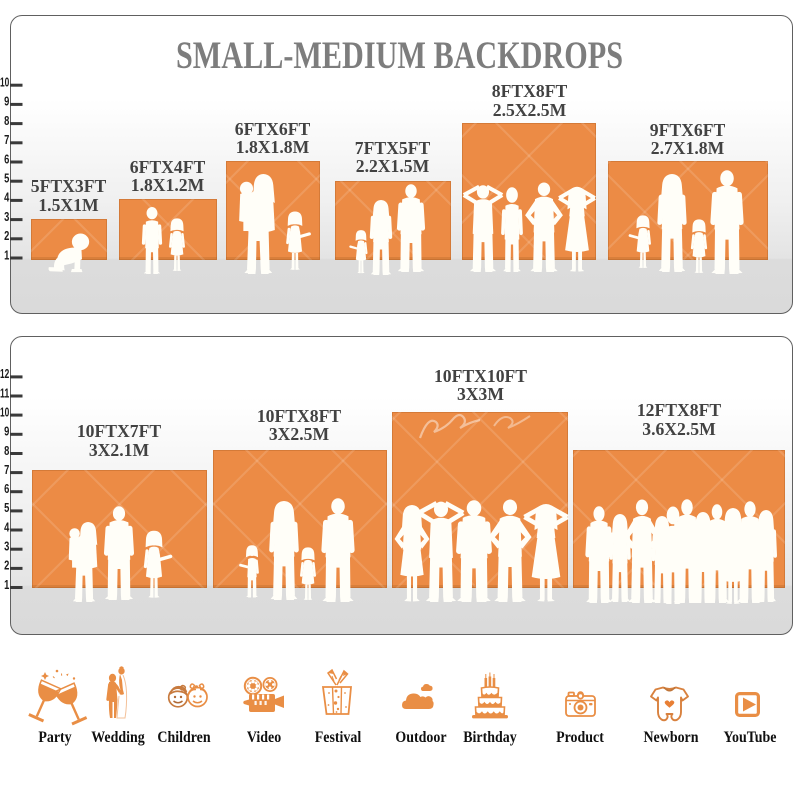 Image resolution: width=800 pixels, height=800 pixels. What do you see at coordinates (399, 55) in the screenshot?
I see `svg-text: SMALL-MEDIUM BACKDROPS` at bounding box center [399, 55].